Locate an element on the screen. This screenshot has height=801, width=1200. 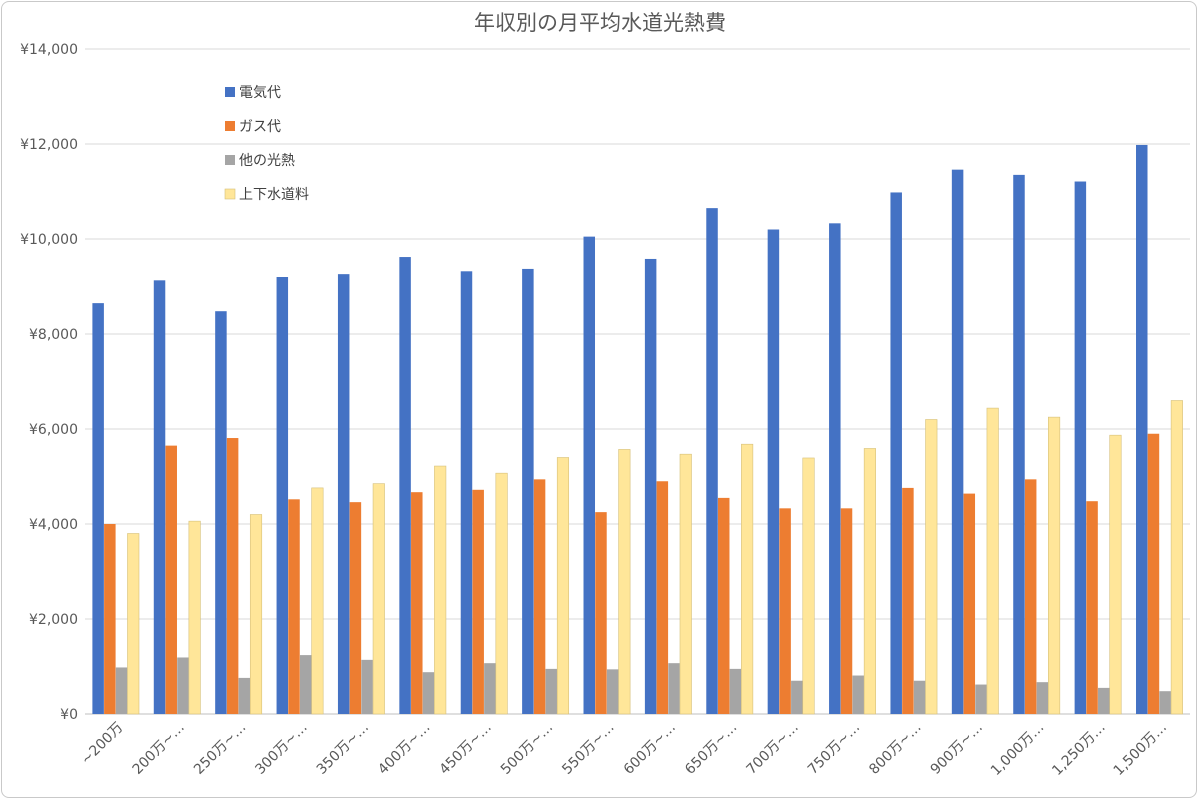
legend-label: 電気代 is located at coordinates (260, 93).